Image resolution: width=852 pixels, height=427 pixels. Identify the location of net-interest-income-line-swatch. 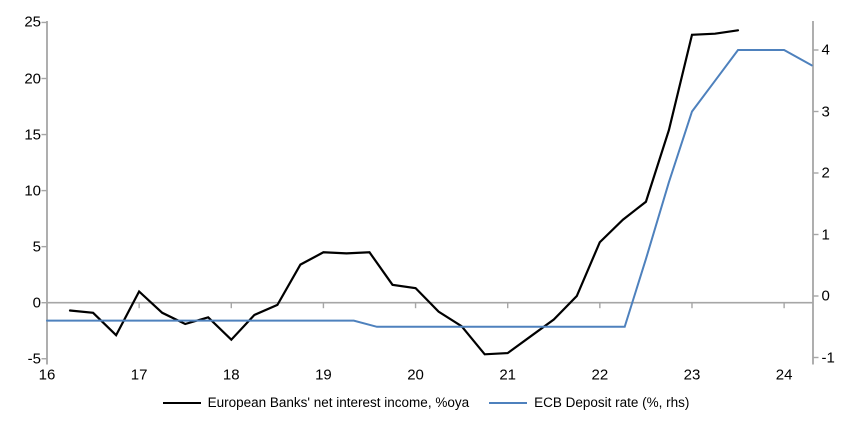
(181, 402).